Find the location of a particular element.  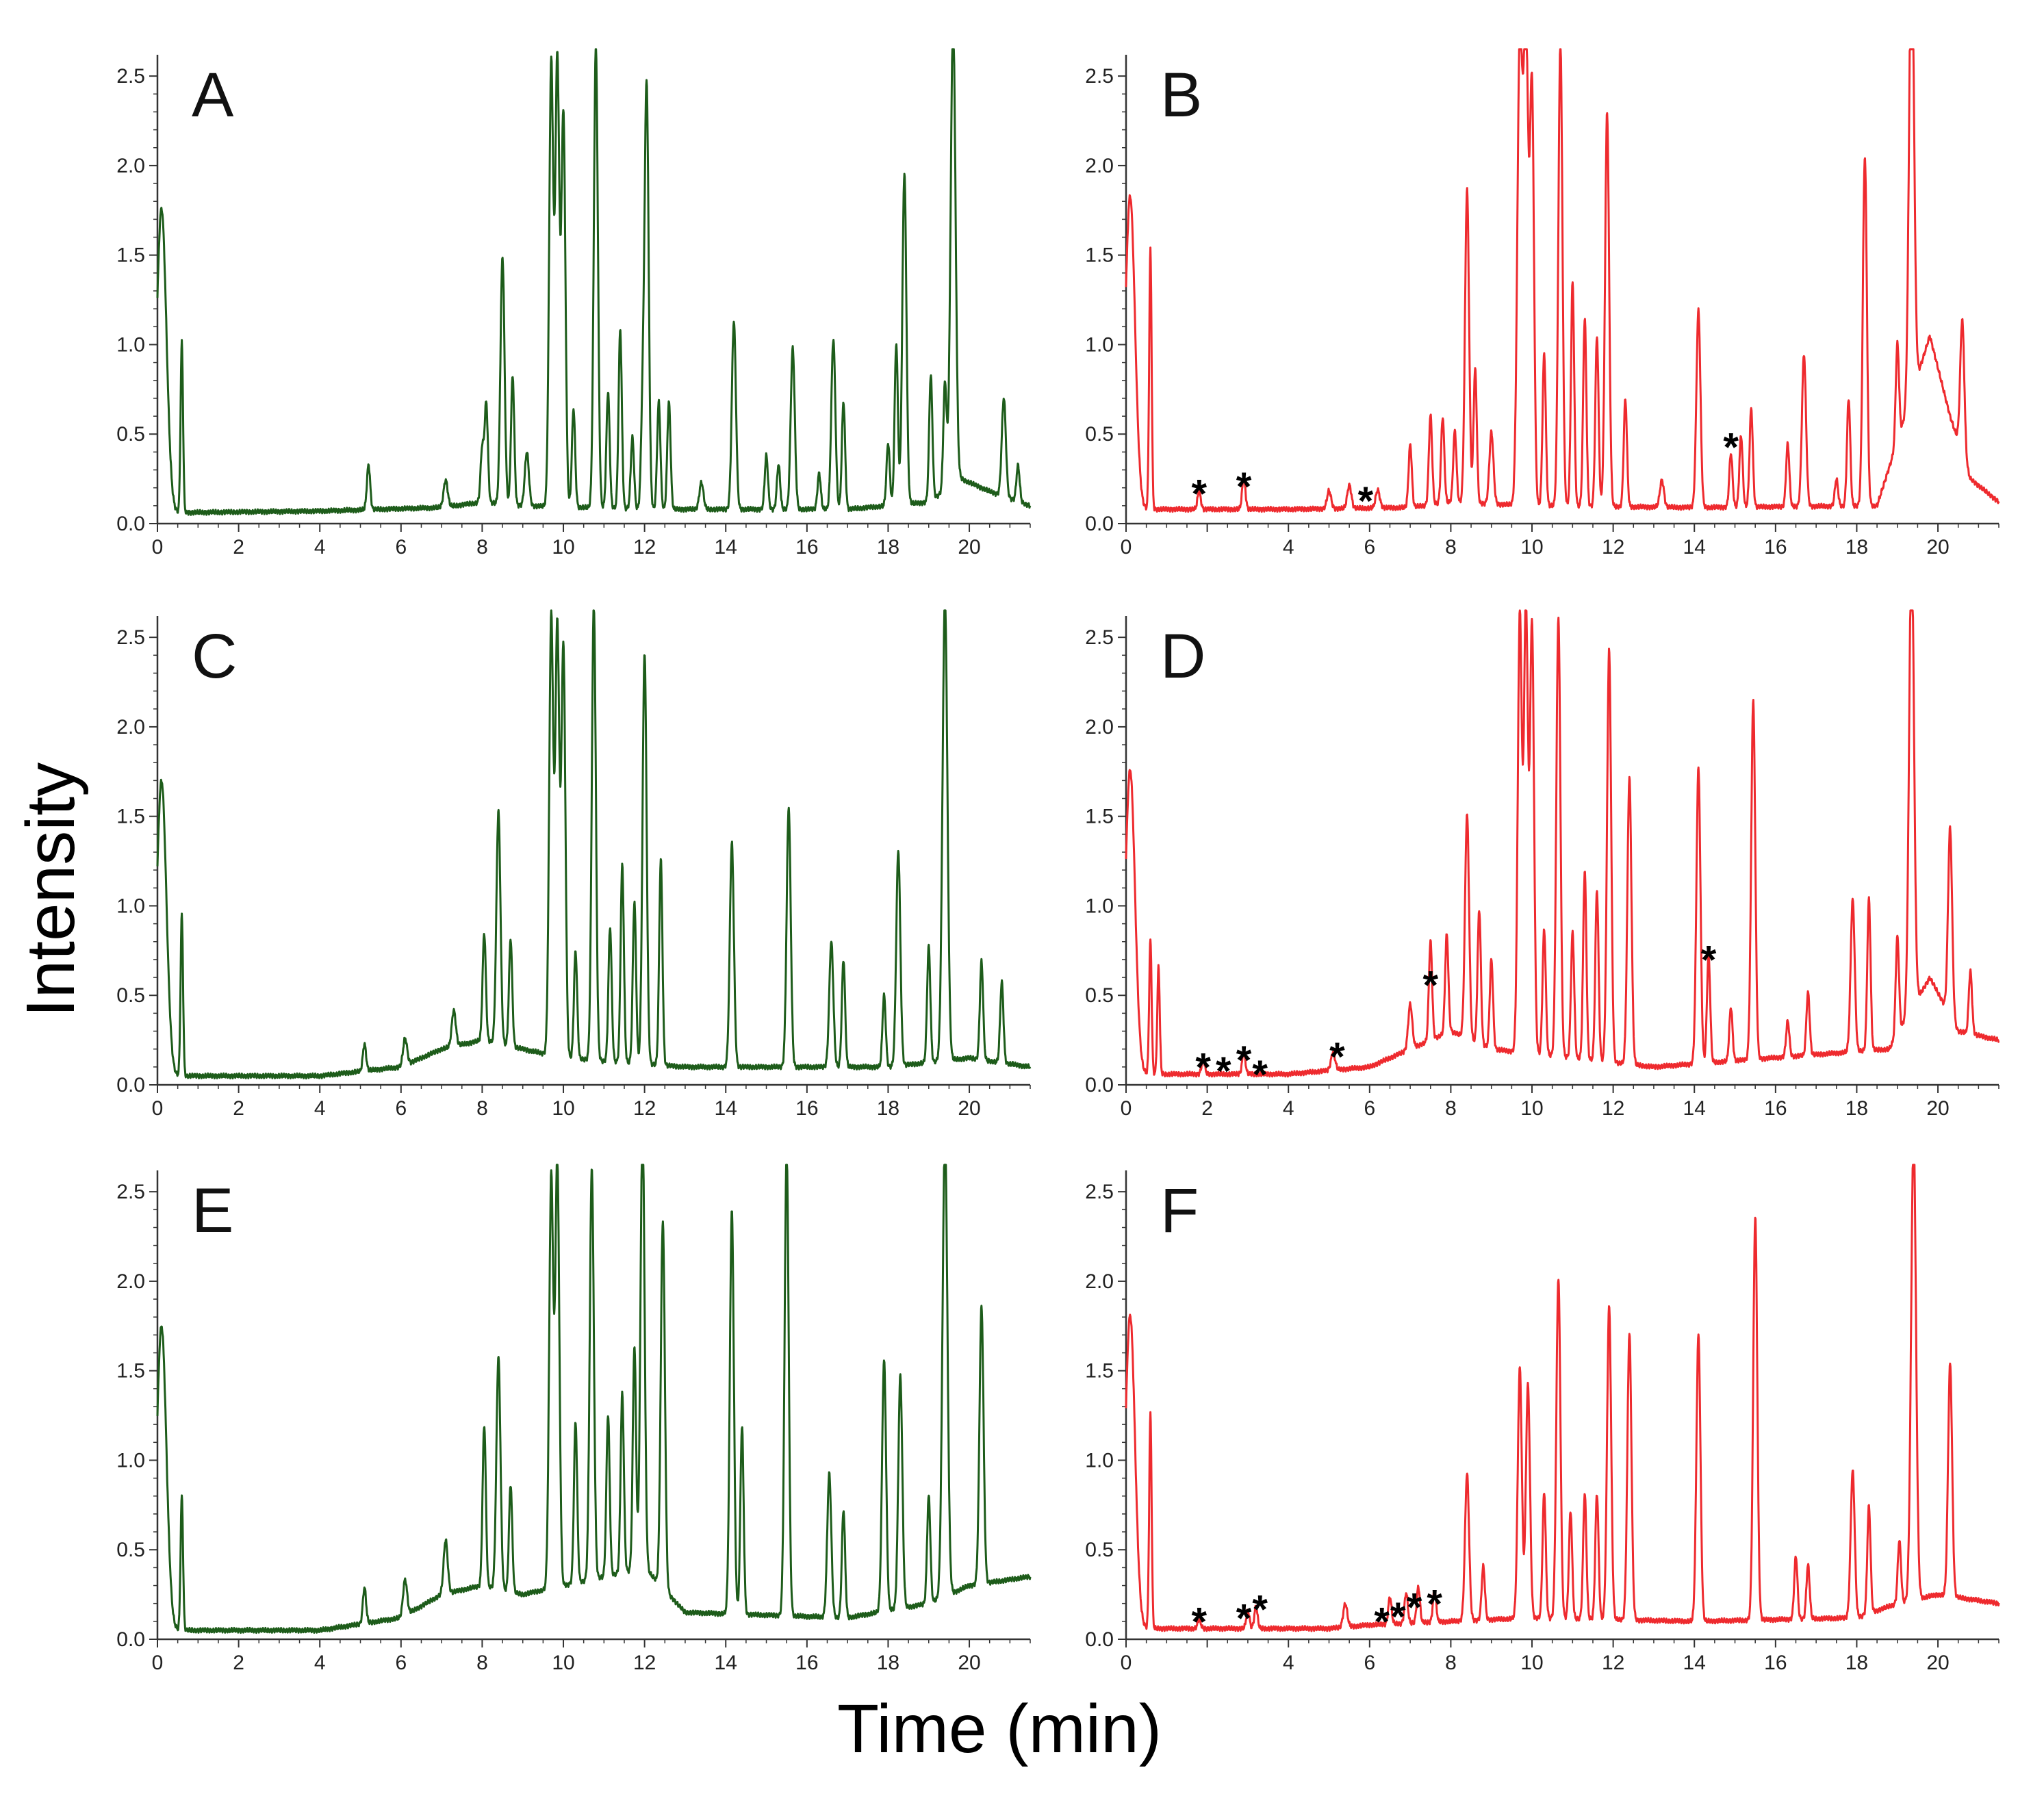

x-axis-title: Time (min) is located at coordinates (999, 1729).